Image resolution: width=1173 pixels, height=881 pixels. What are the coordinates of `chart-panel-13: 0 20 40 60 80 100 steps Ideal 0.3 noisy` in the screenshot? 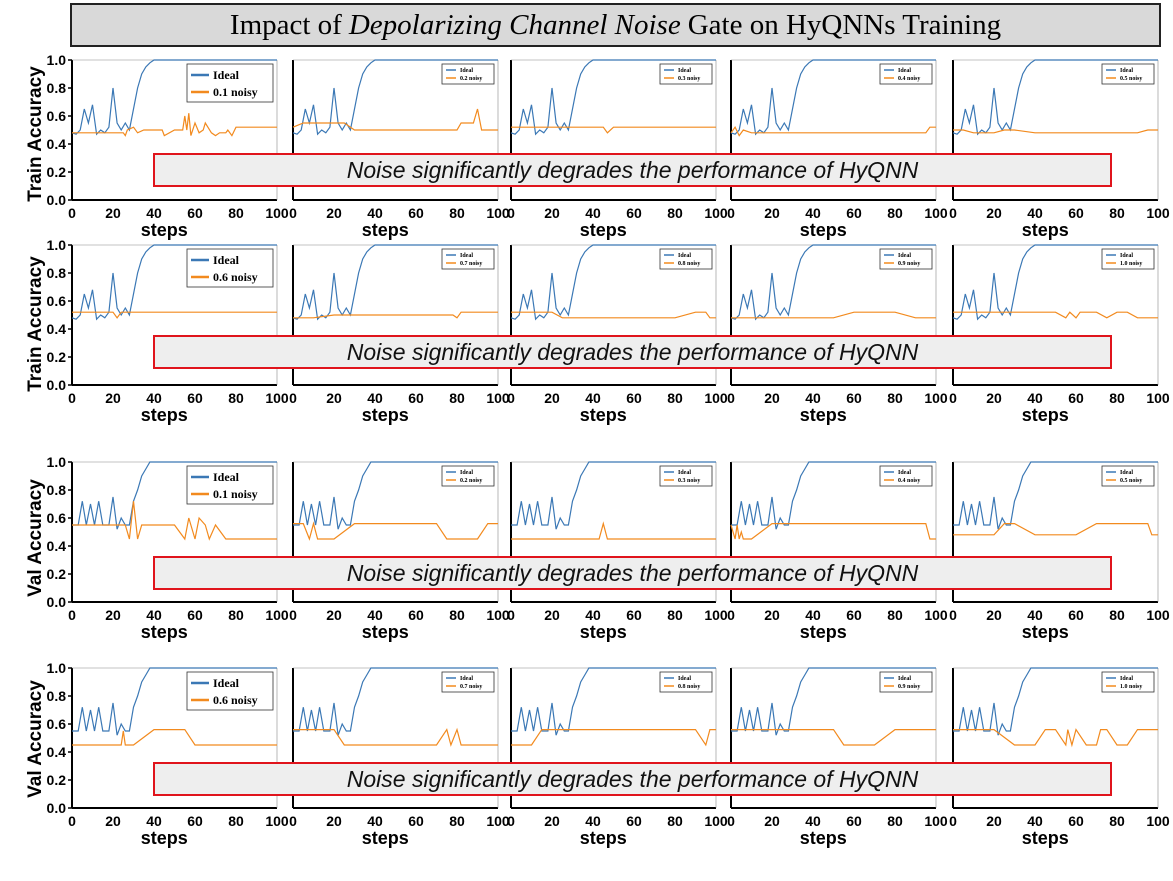 It's located at (617, 551).